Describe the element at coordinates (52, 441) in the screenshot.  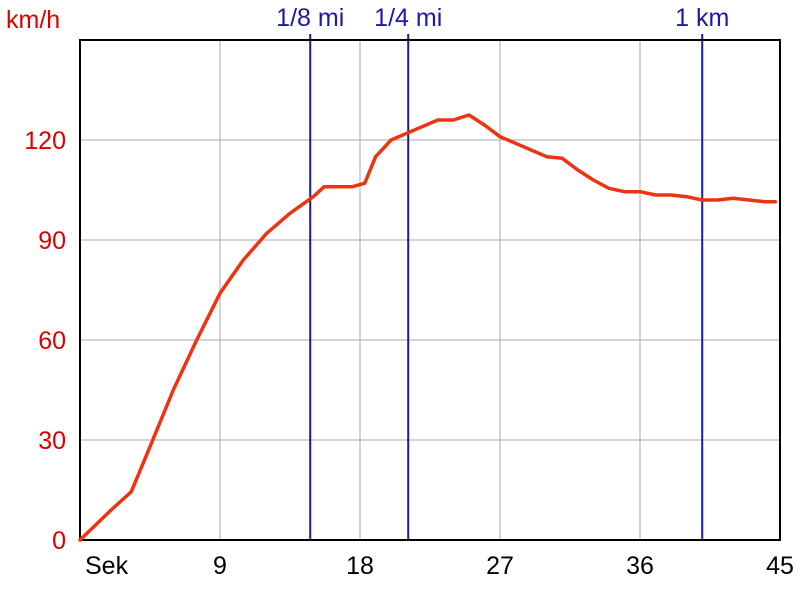
I see `y-tick-label: 30` at that location.